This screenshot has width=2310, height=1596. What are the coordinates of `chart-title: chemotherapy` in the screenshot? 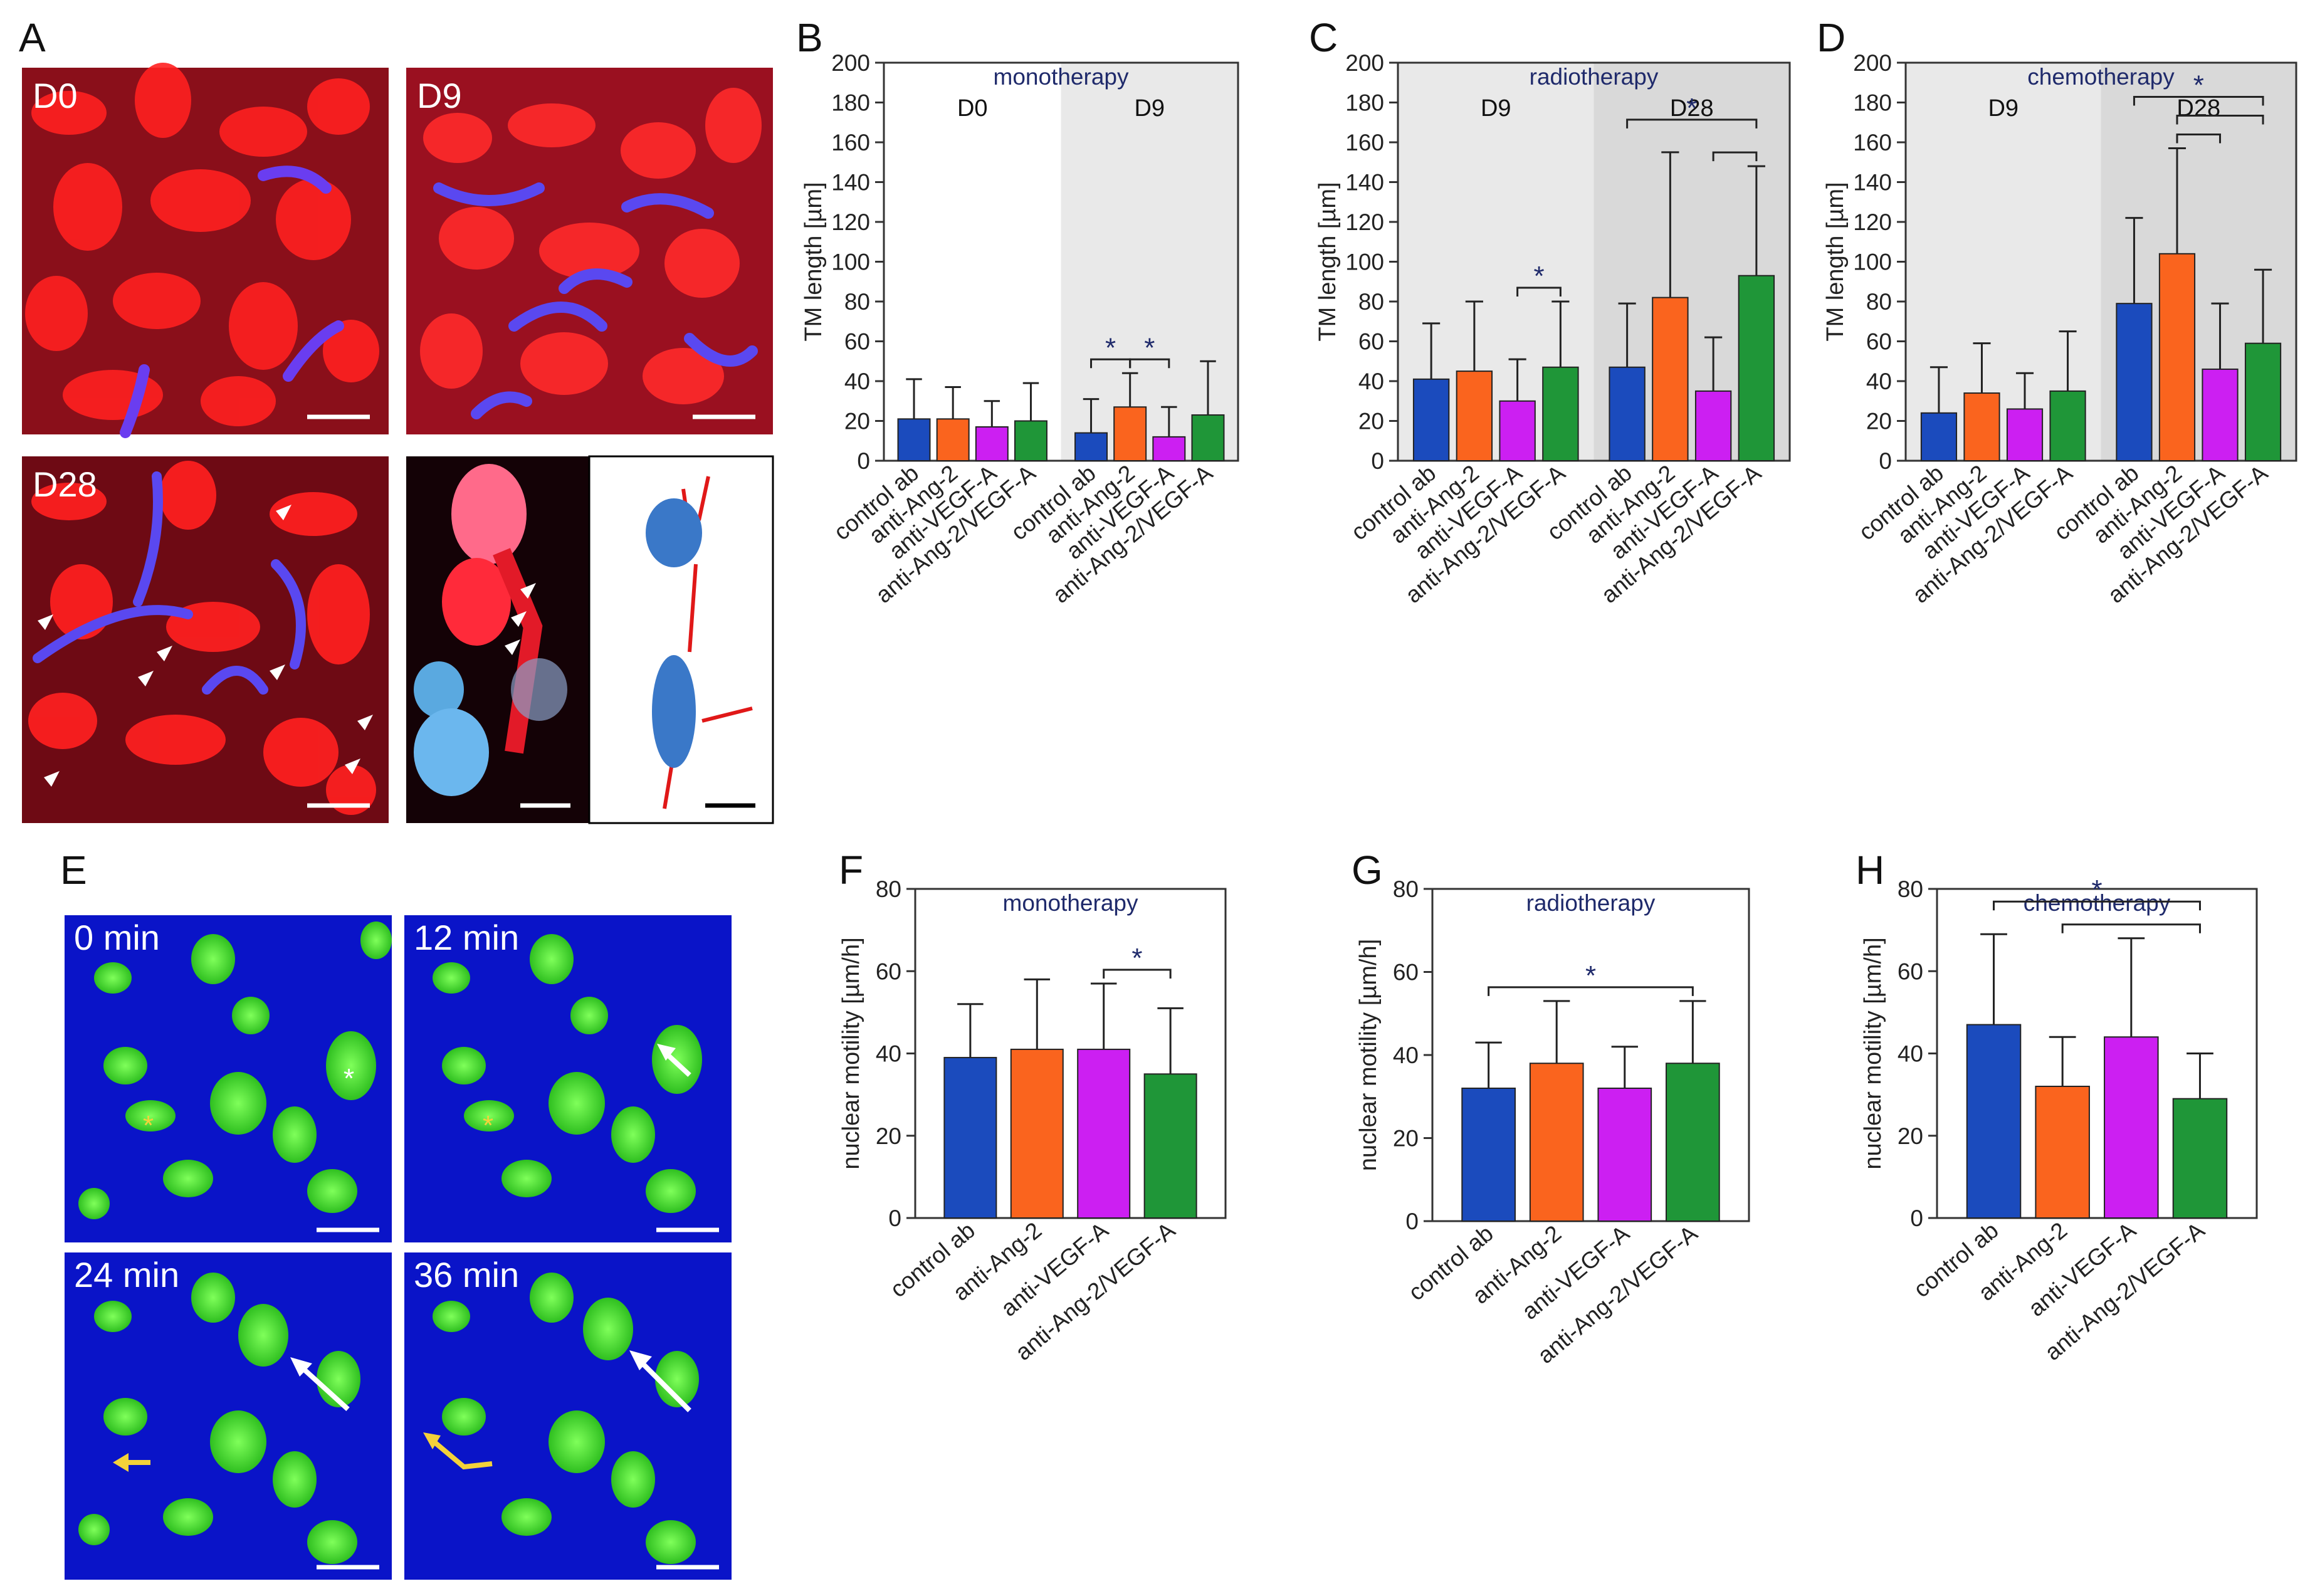 It's located at (2101, 77).